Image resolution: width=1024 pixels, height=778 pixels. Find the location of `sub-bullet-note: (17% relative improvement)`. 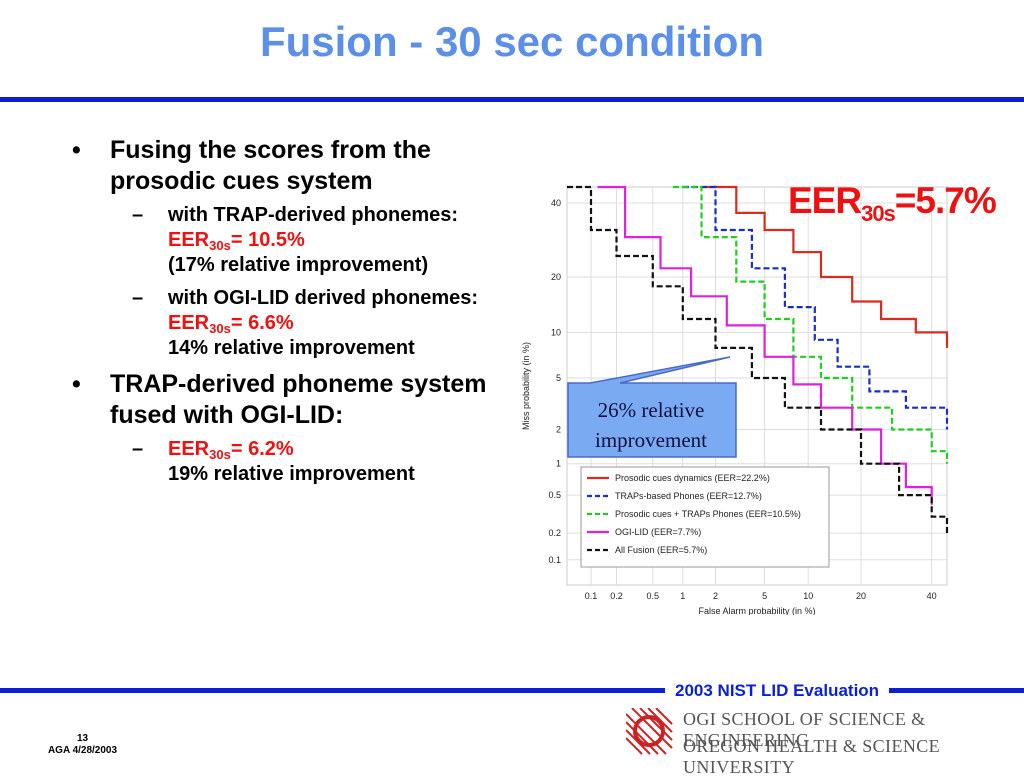

sub-bullet-note: (17% relative improvement) is located at coordinates (298, 265).